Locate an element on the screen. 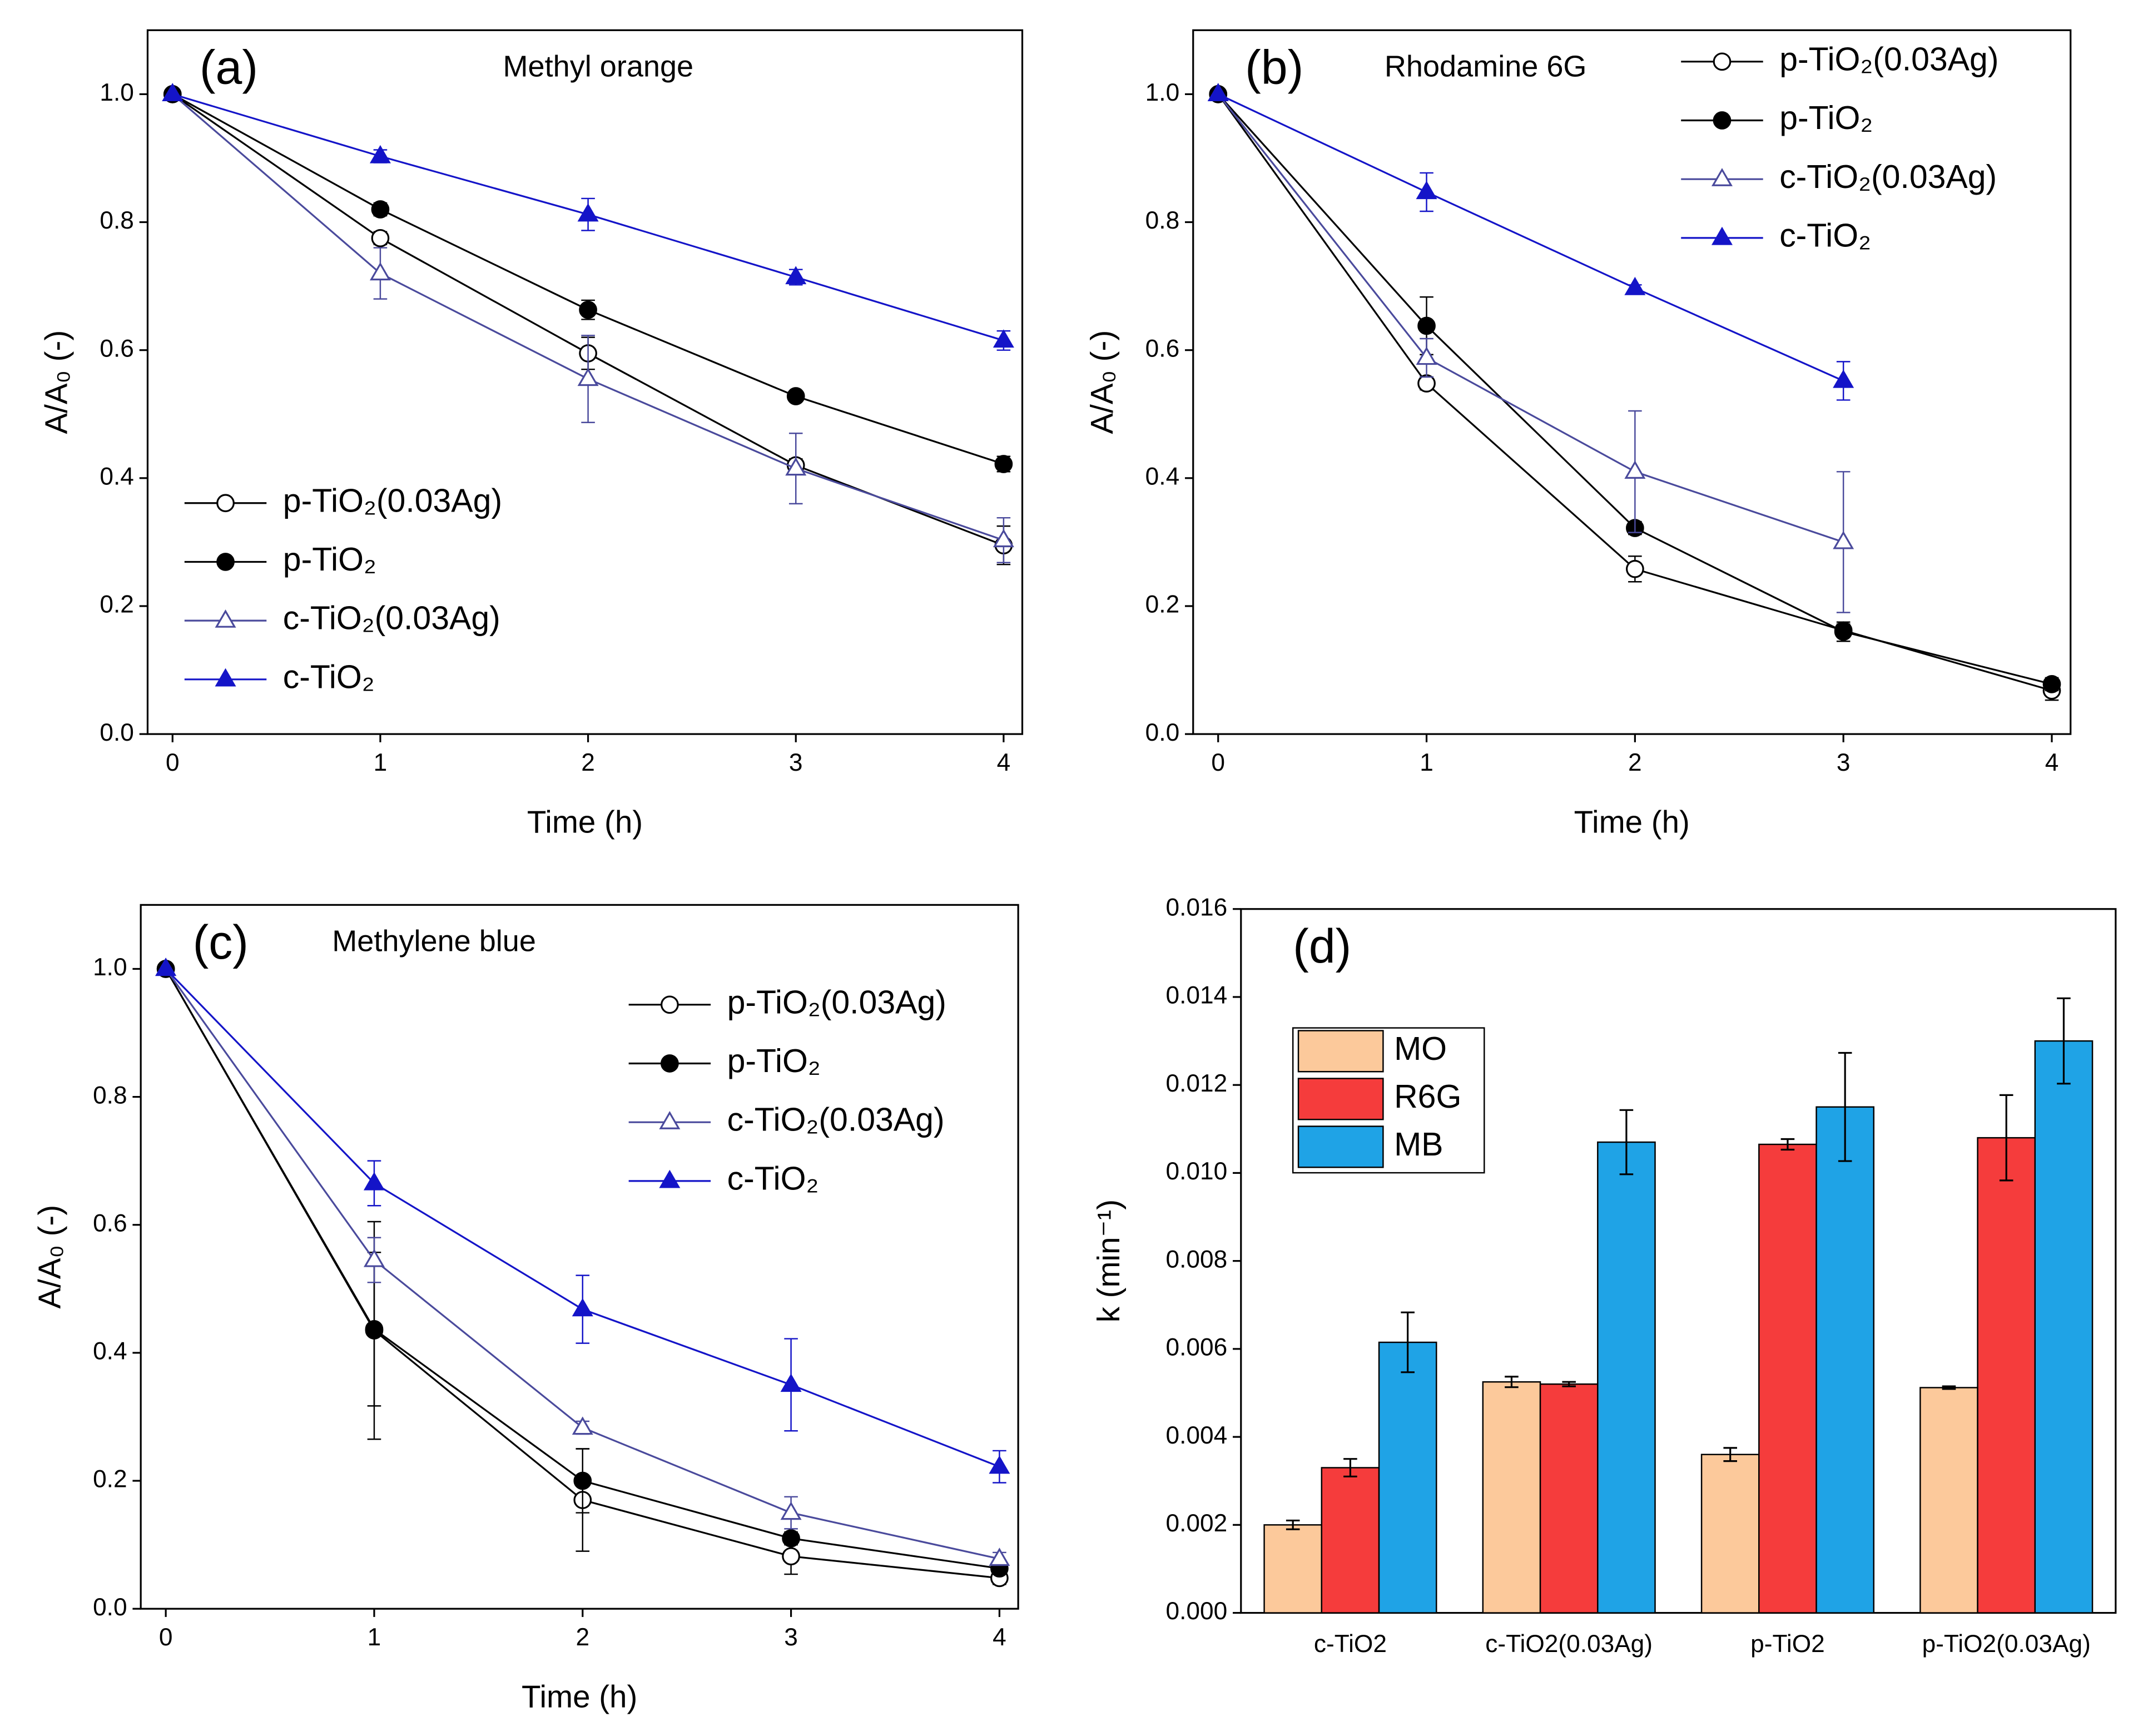 The image size is (2143, 1736). annotation: Rhodamine 6G is located at coordinates (1486, 66).